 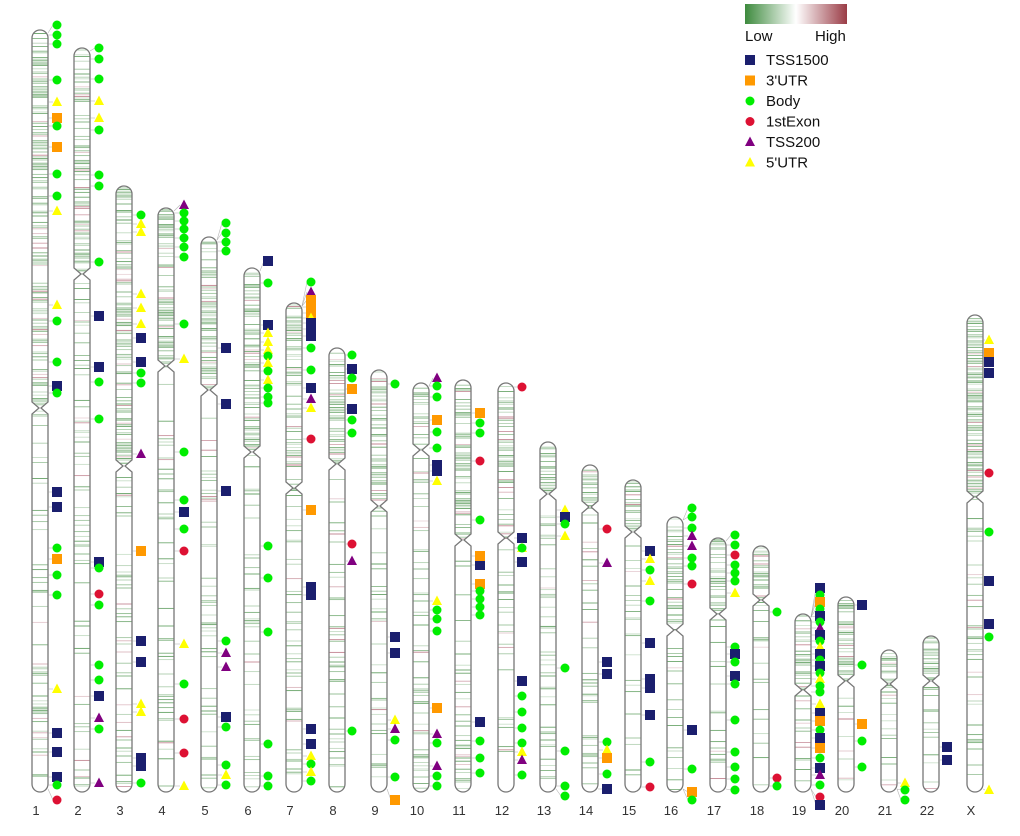 I want to click on legend-label: TSS200, so click(x=793, y=142).